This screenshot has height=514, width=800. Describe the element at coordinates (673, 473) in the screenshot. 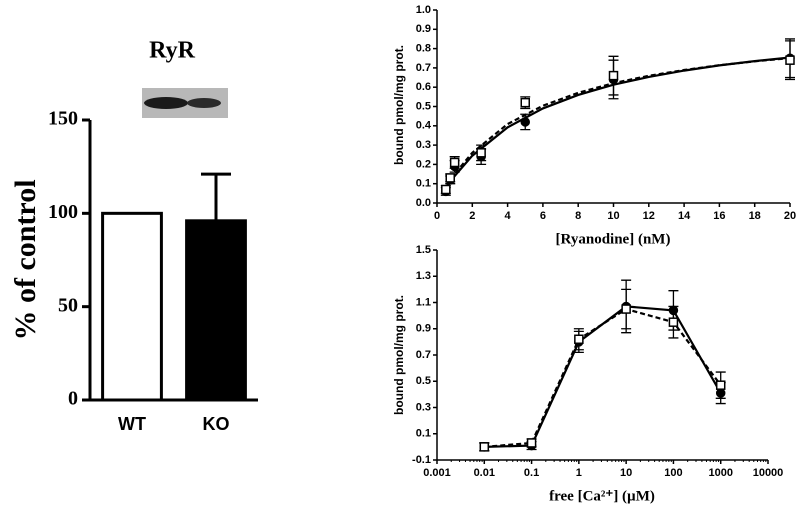

I see `x-tick-label: 100` at that location.